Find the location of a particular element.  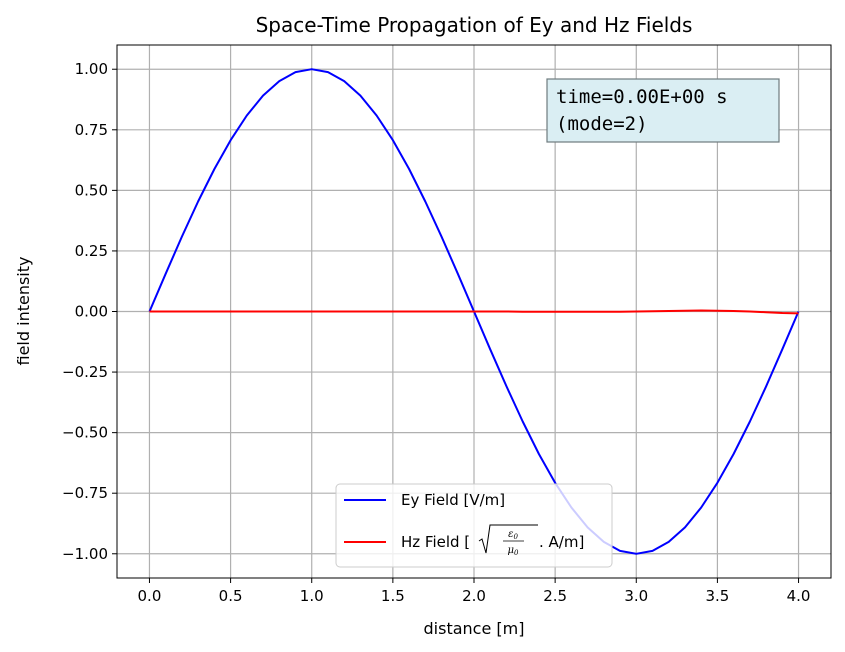

y-tick-label: −0.25 is located at coordinates (85, 372).